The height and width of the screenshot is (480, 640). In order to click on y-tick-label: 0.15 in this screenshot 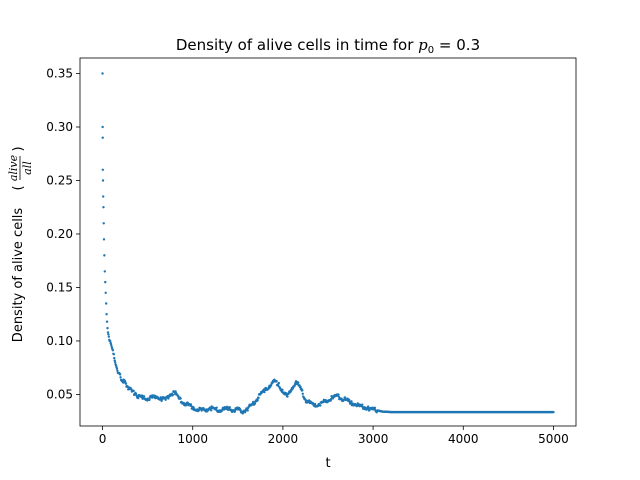, I will do `click(59, 287)`.